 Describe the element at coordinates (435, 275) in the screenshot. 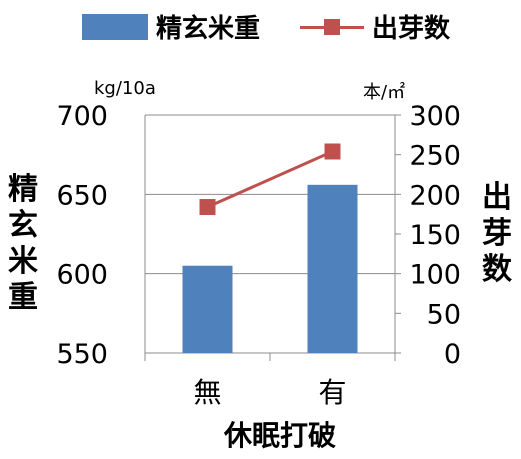

I see `right-tick-label: 100` at that location.